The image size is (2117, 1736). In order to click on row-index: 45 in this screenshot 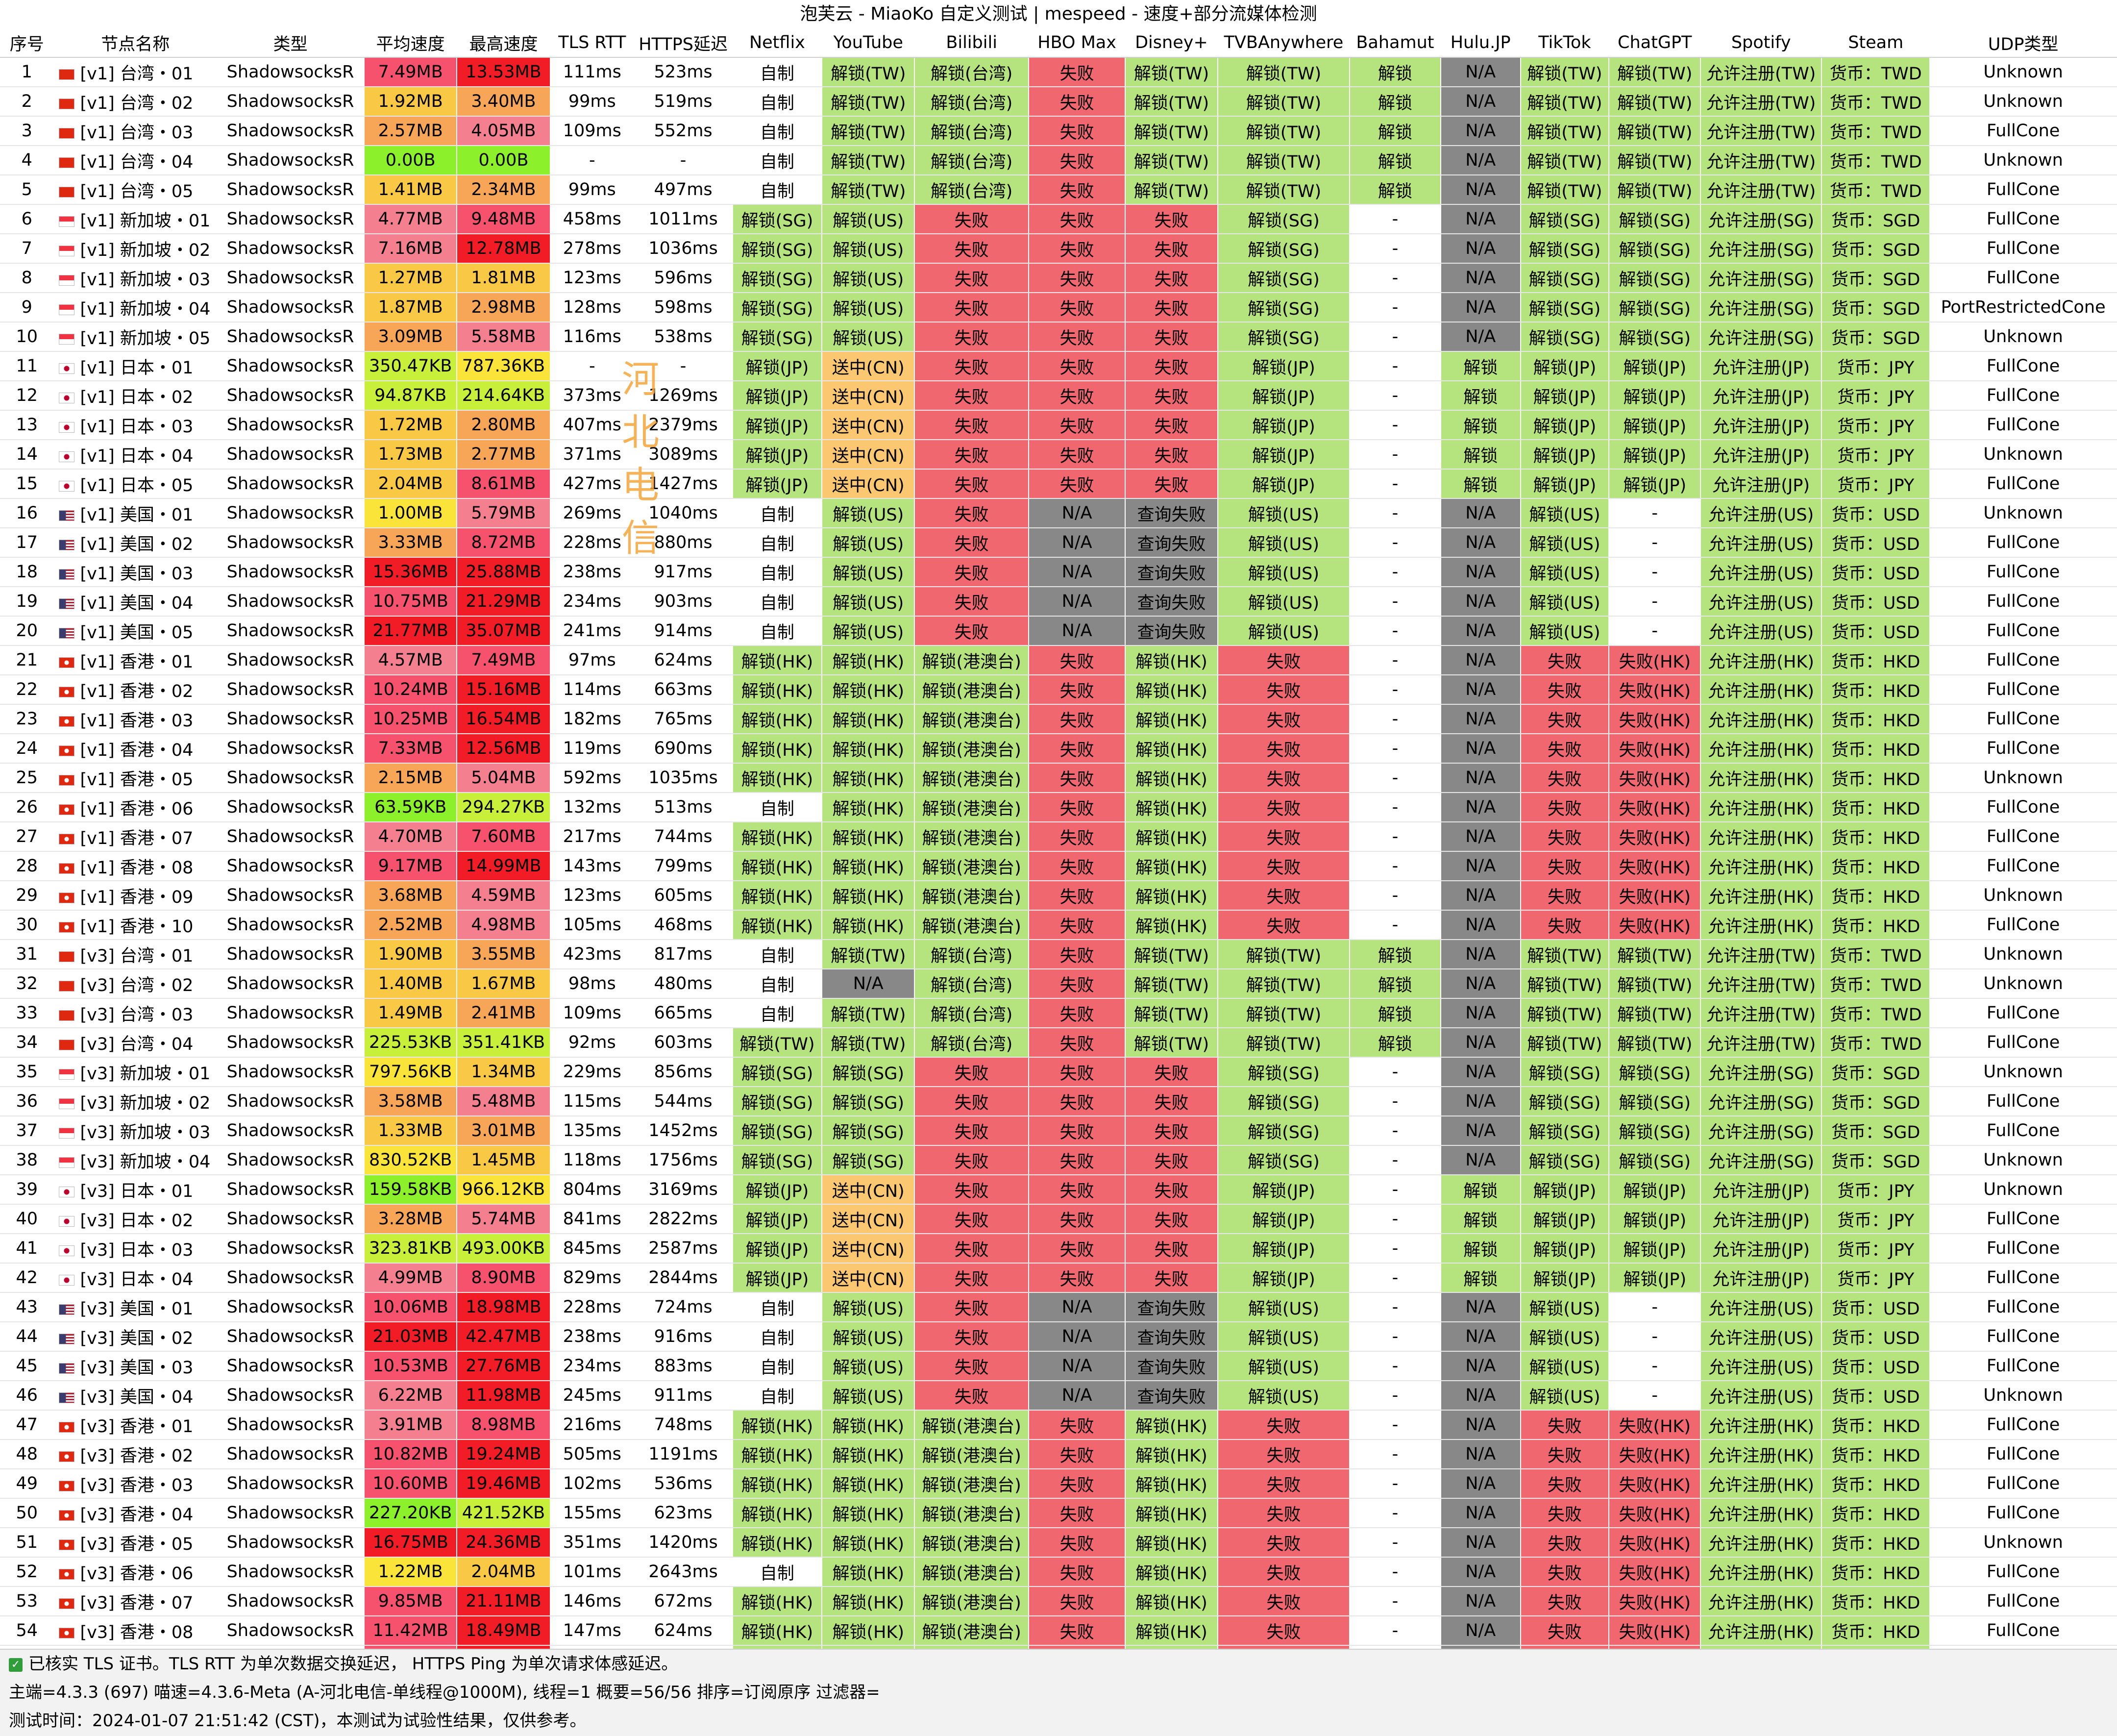, I will do `click(27, 1366)`.